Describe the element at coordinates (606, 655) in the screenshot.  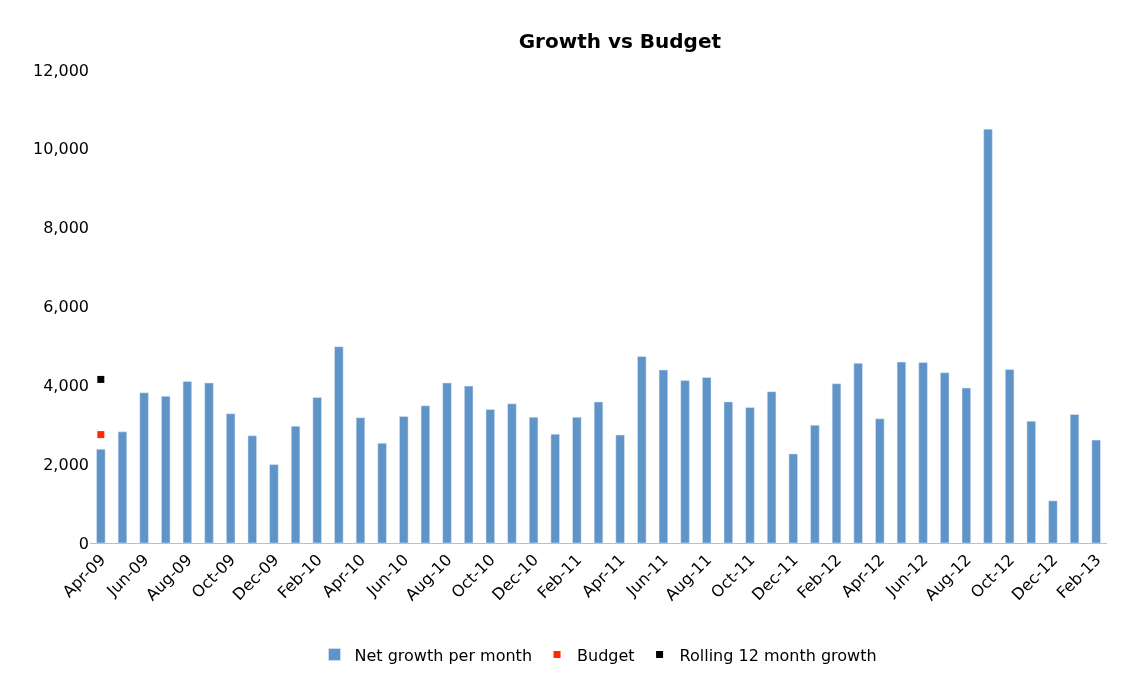
I see `legend-label: Budget` at that location.